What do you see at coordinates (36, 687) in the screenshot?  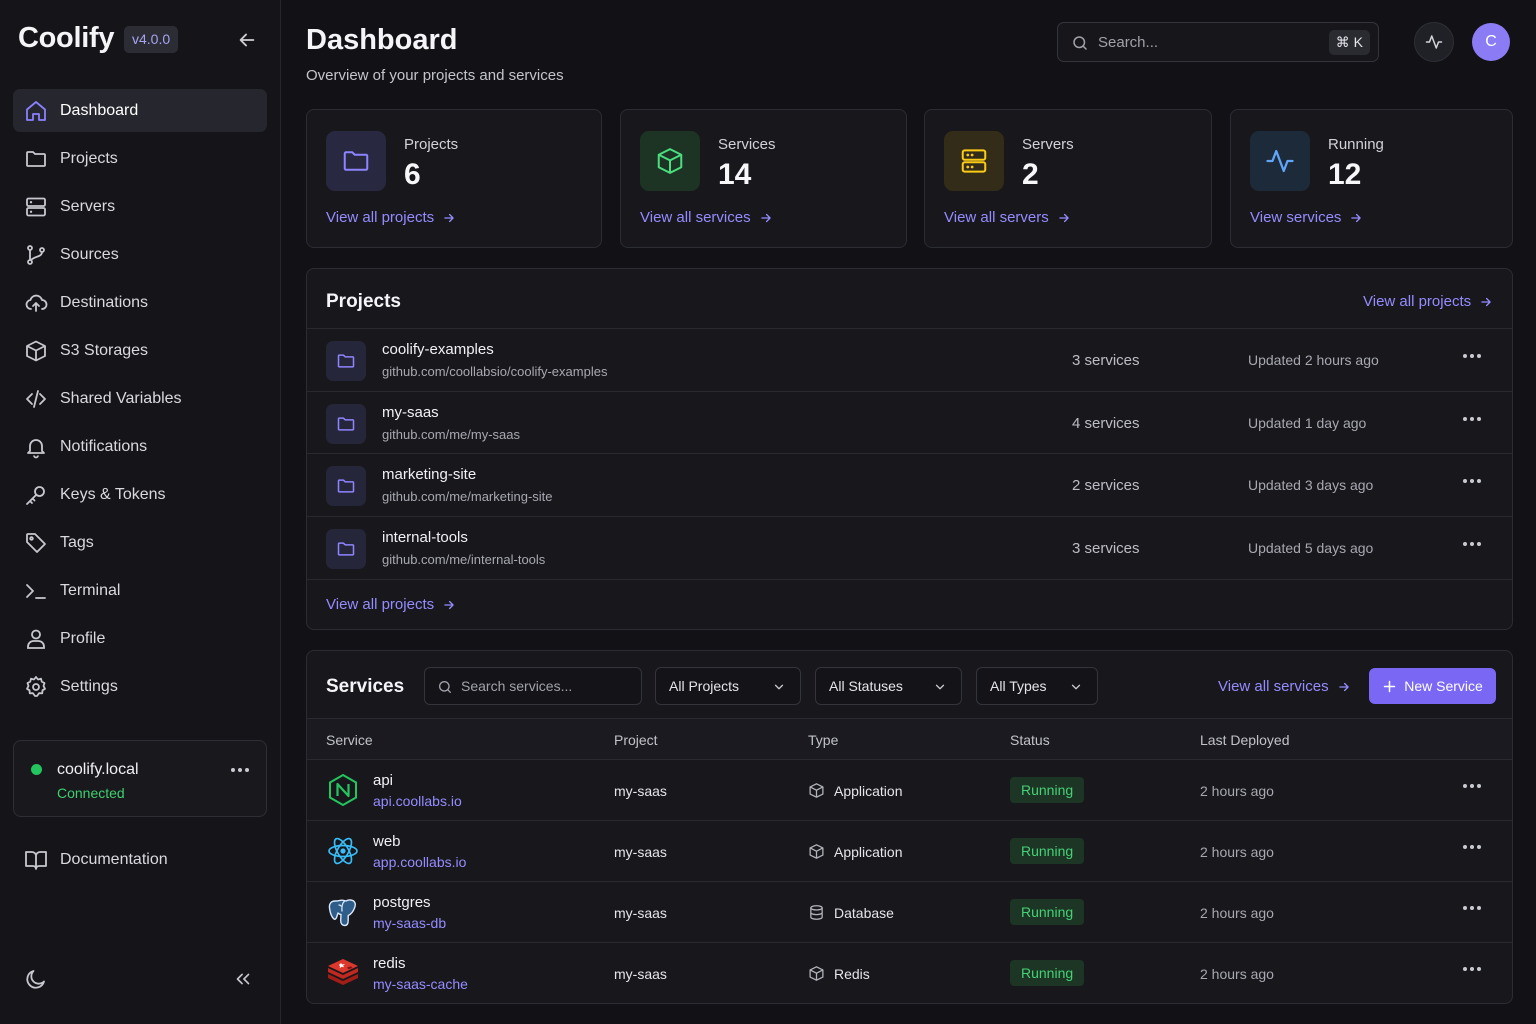 I see `gear-icon` at bounding box center [36, 687].